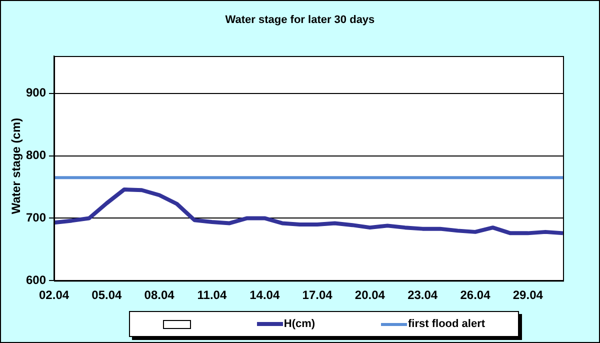 The height and width of the screenshot is (343, 600). What do you see at coordinates (36, 279) in the screenshot?
I see `y-tick-label: 600` at bounding box center [36, 279].